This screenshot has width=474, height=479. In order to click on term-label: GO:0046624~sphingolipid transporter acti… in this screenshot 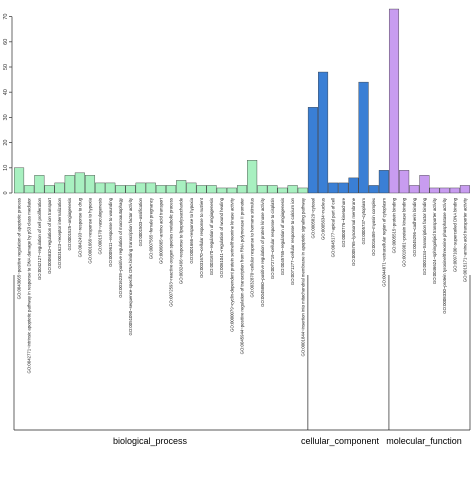, I will do `click(434, 240)`.